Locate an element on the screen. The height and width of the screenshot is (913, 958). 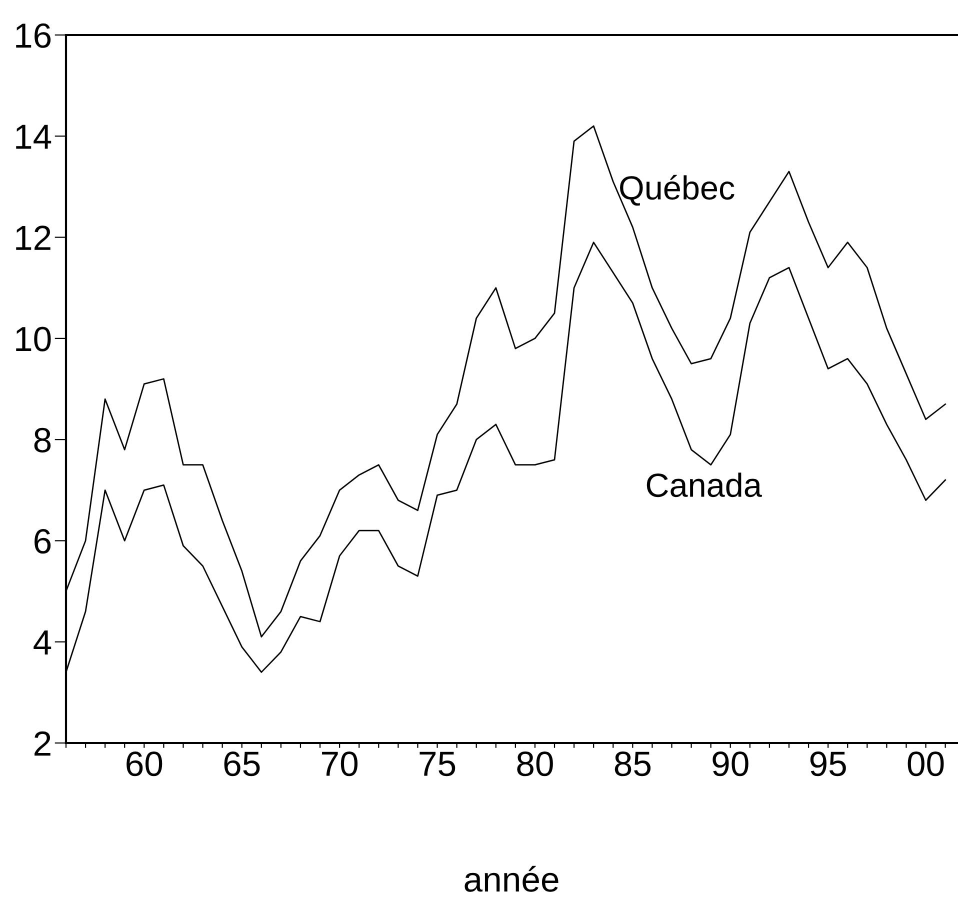
x-tick-label: 85 is located at coordinates (632, 764).